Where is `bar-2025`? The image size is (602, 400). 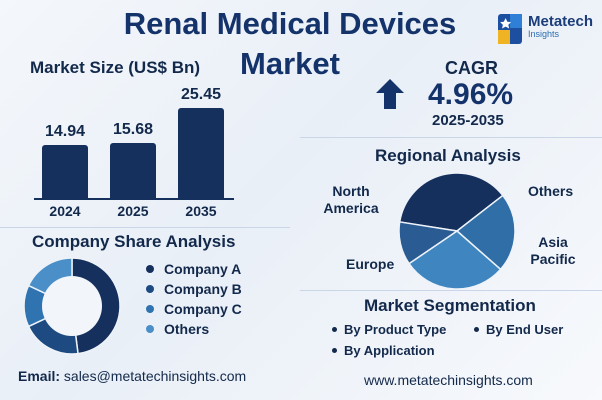
bar-2025 is located at coordinates (133, 170).